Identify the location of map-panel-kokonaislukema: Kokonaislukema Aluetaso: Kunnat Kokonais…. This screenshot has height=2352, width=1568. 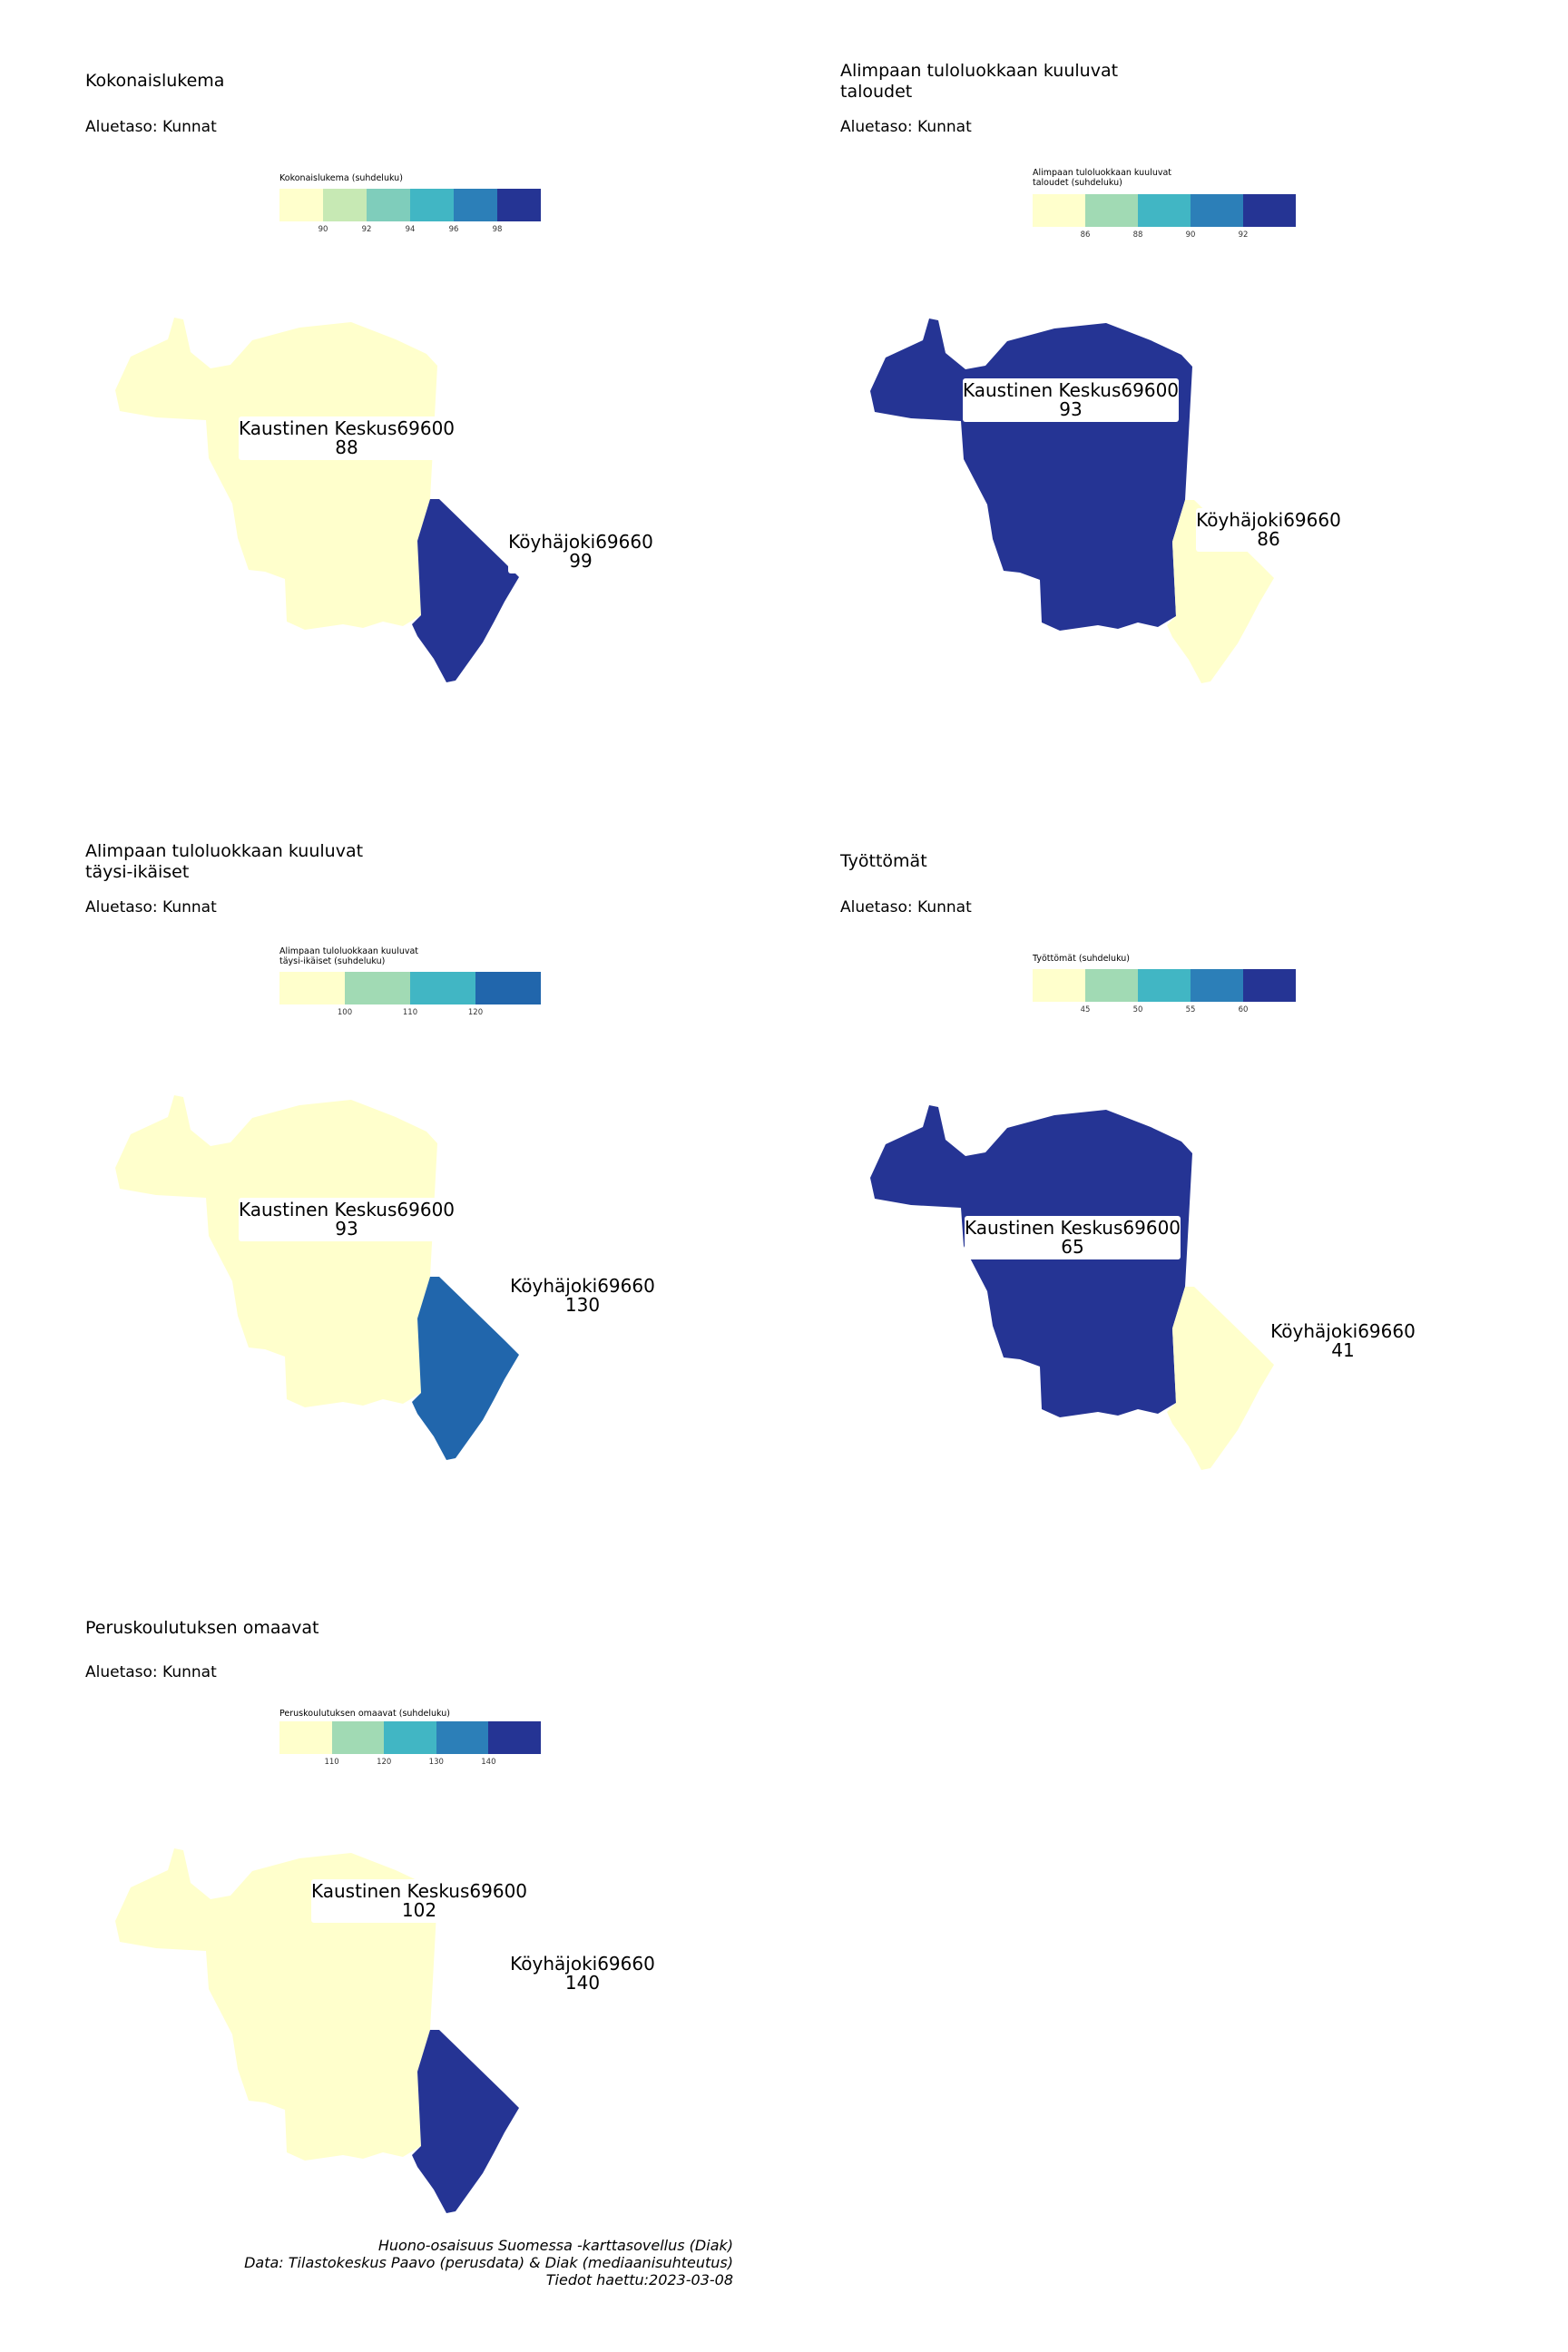
(446, 397).